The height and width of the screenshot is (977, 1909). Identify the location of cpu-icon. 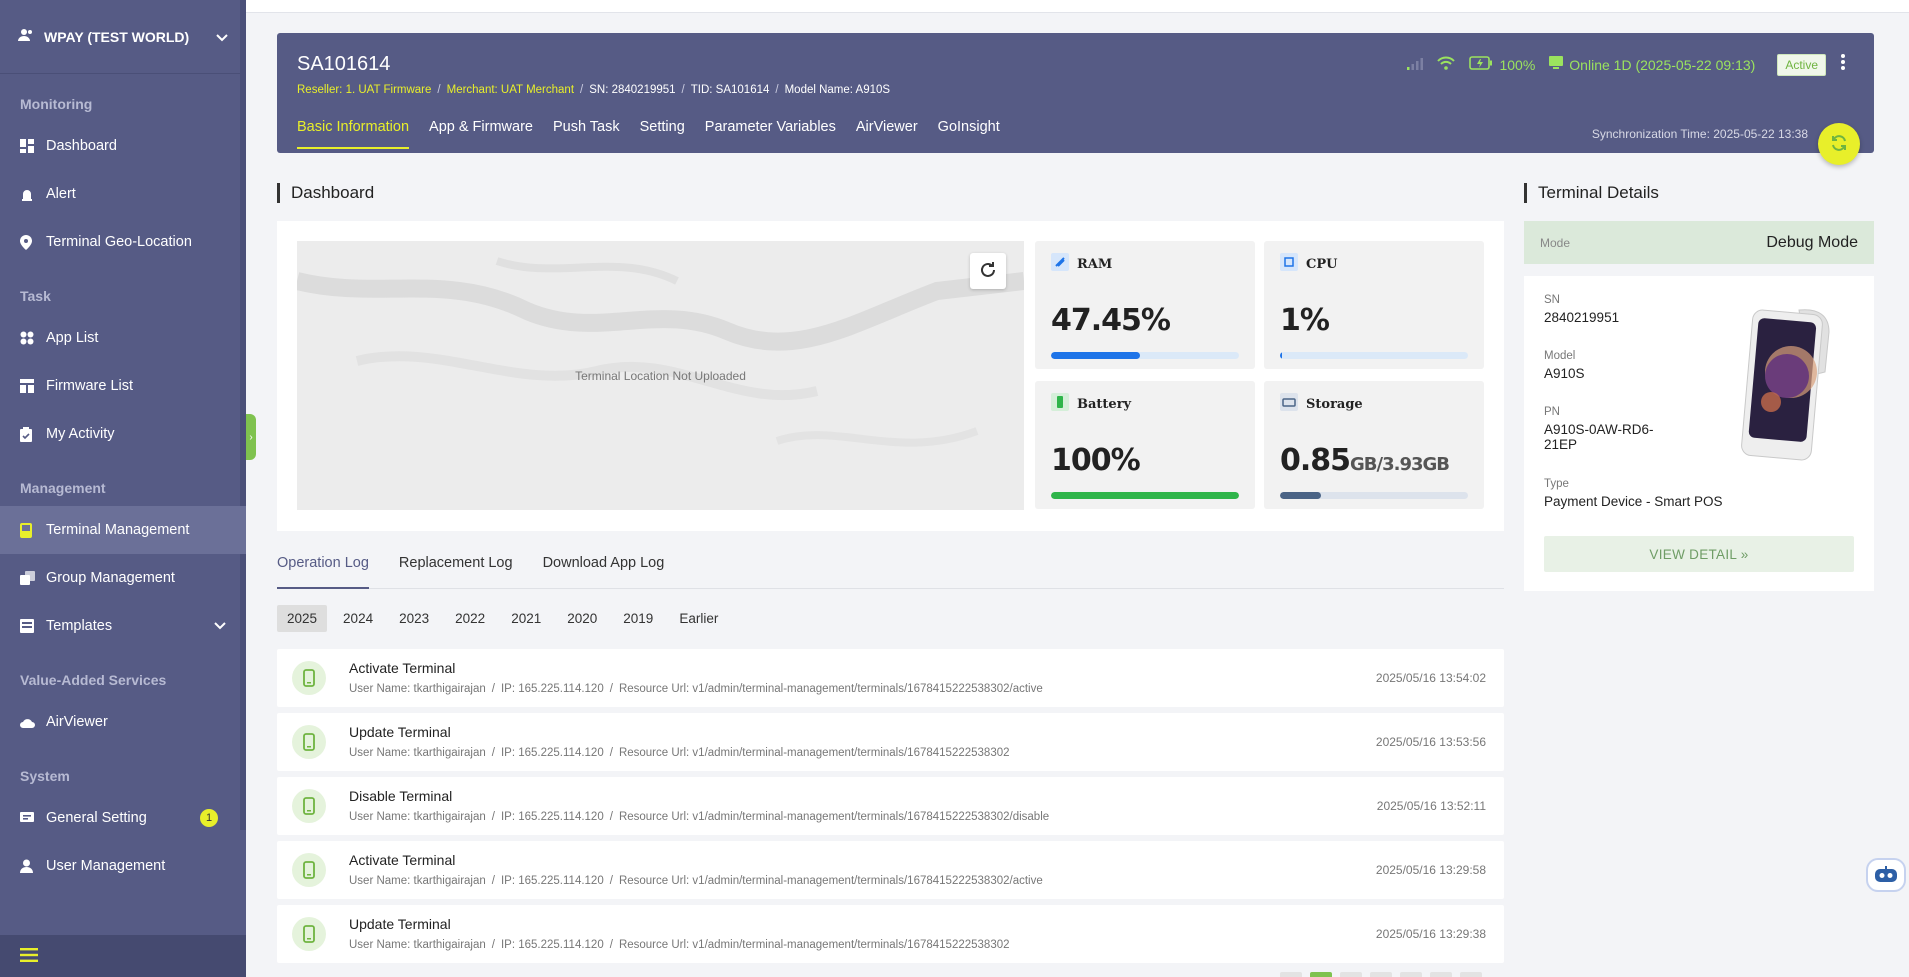
(1289, 264).